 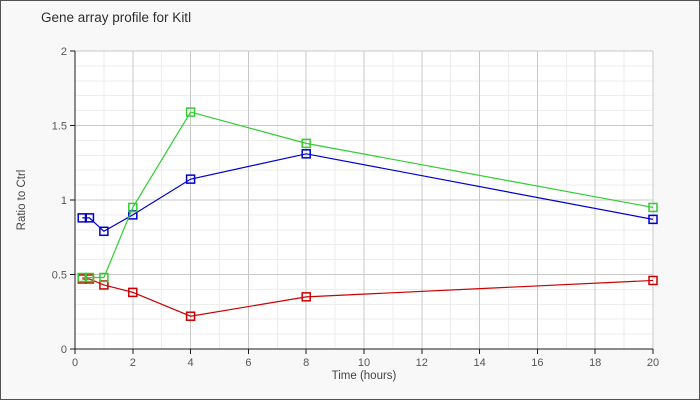 I want to click on y-tick-label: 1, so click(x=64, y=201).